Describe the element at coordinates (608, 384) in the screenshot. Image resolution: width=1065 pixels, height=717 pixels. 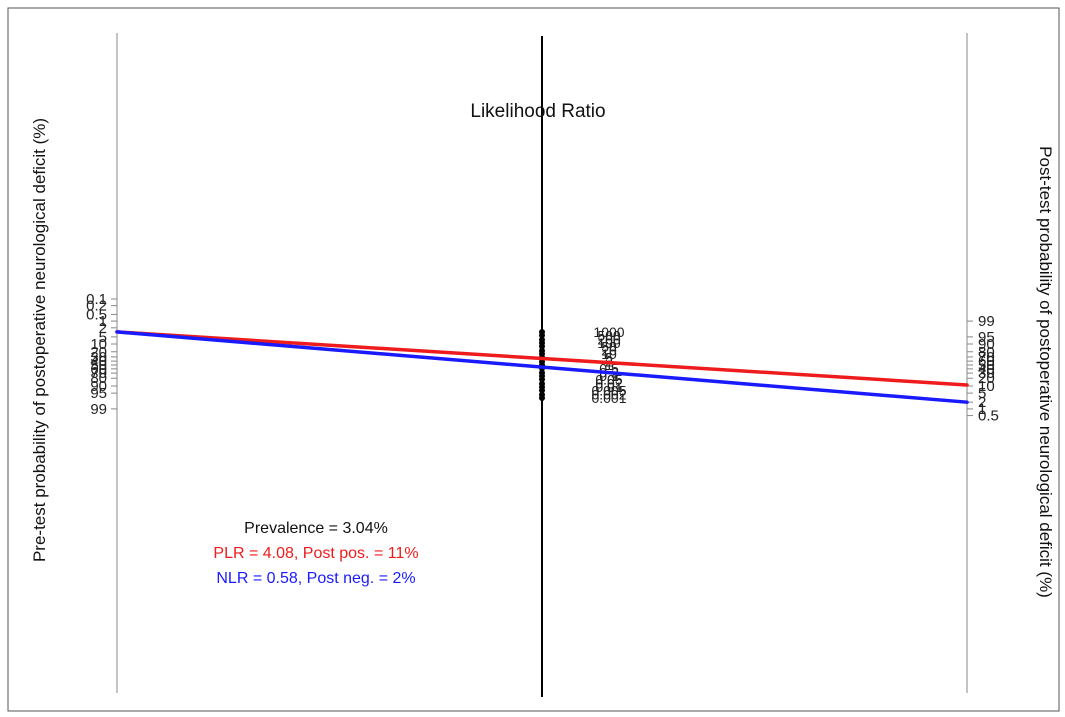
I see `lr-tick-label: 0.02` at that location.